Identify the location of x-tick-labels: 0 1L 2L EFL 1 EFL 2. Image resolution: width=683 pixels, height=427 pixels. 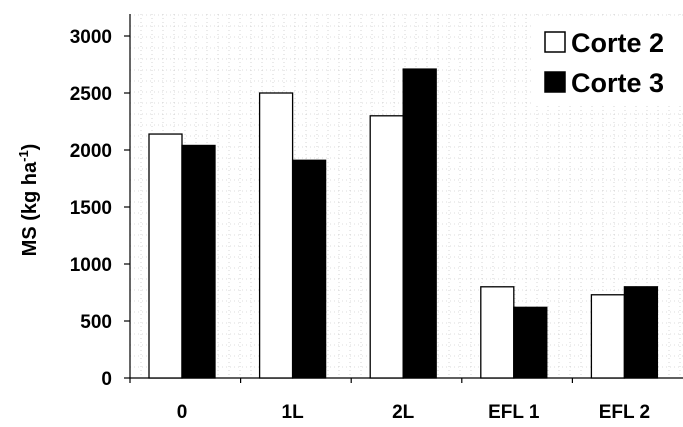
(413, 412).